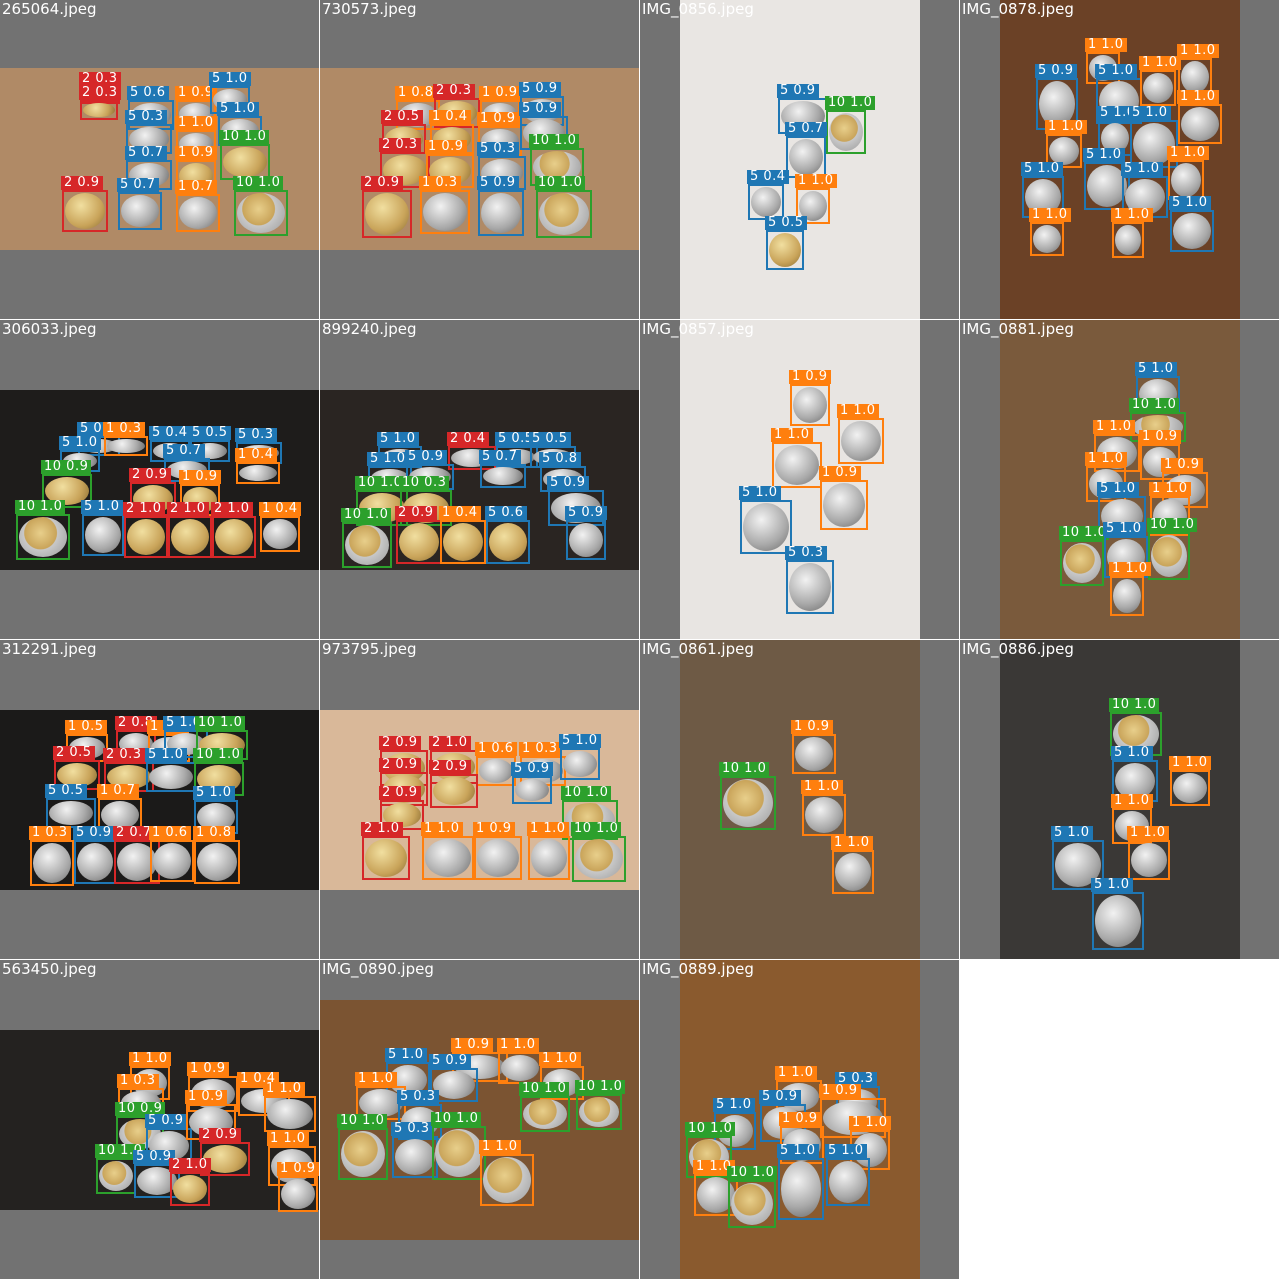 This screenshot has height=1280, width=1280. I want to click on detection-label: 5 0.4, so click(170, 433).